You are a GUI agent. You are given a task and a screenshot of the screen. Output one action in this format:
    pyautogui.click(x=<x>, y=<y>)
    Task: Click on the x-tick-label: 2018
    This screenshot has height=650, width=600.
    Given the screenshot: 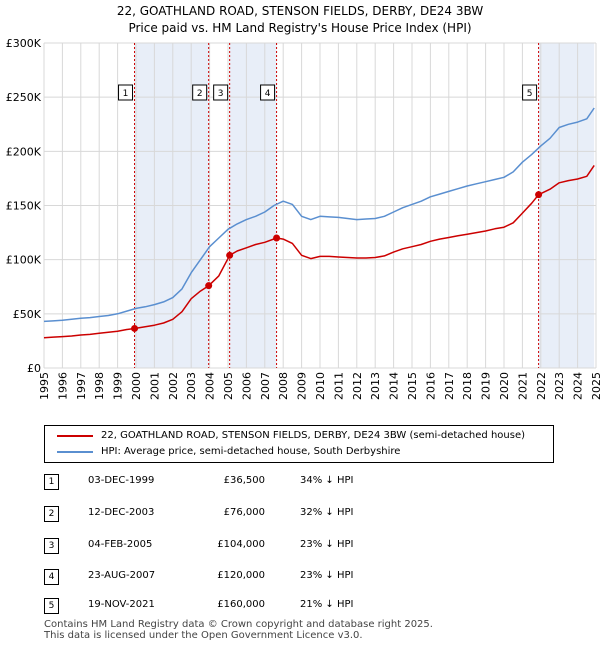 What is the action you would take?
    pyautogui.click(x=467, y=386)
    